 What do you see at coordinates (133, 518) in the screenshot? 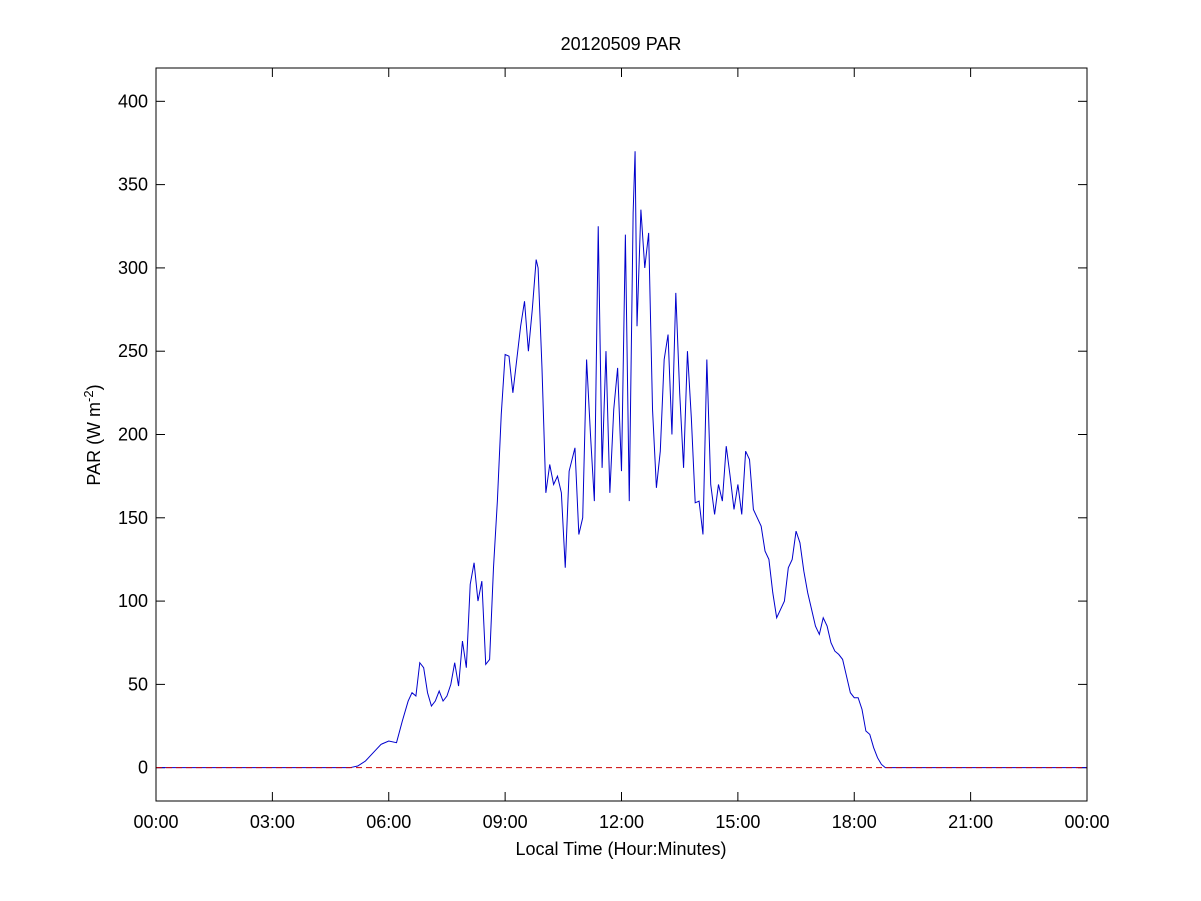
I see `y-tick-label: 150` at bounding box center [133, 518].